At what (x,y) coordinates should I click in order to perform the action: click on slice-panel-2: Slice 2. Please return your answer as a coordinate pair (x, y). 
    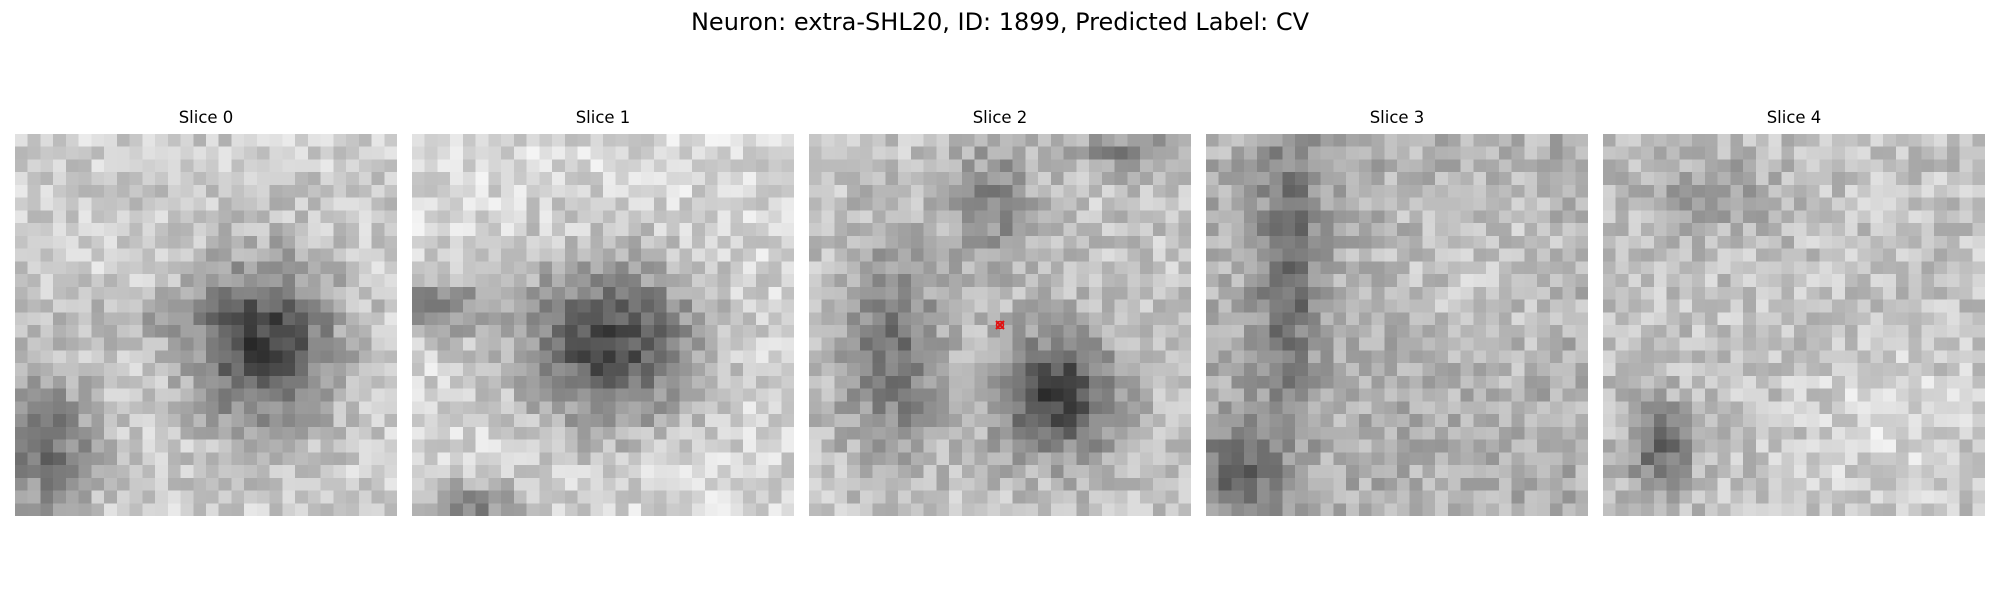
    Looking at the image, I should click on (1000, 312).